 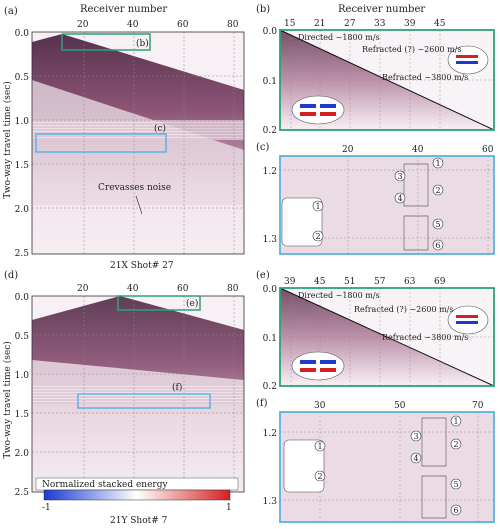 What do you see at coordinates (270, 434) in the screenshot?
I see `svg-text: 1.2` at bounding box center [270, 434].